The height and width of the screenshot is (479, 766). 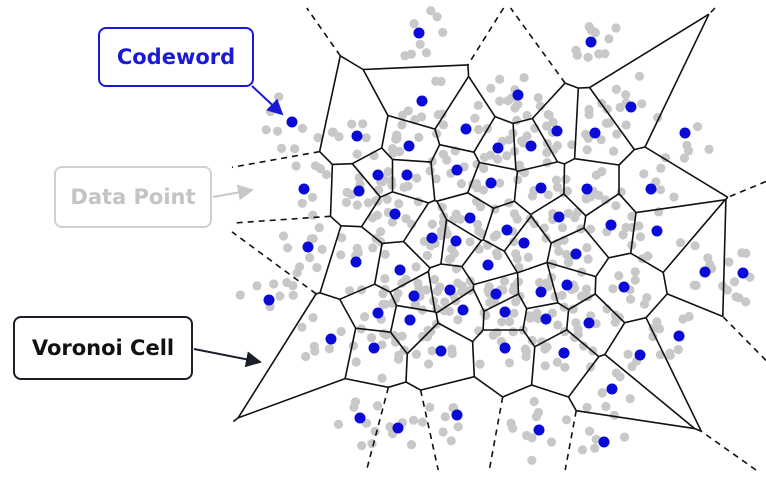 I want to click on codeword-callout: Codeword, so click(x=176, y=57).